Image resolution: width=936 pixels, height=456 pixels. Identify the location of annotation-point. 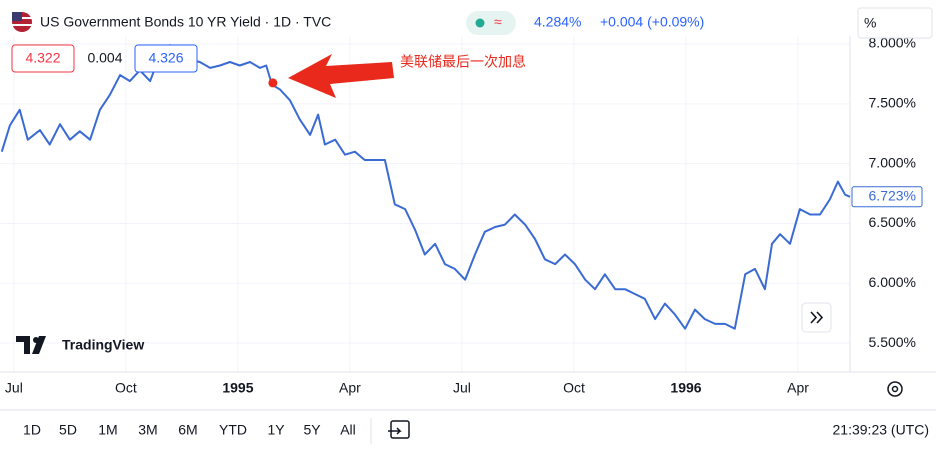
(273, 83).